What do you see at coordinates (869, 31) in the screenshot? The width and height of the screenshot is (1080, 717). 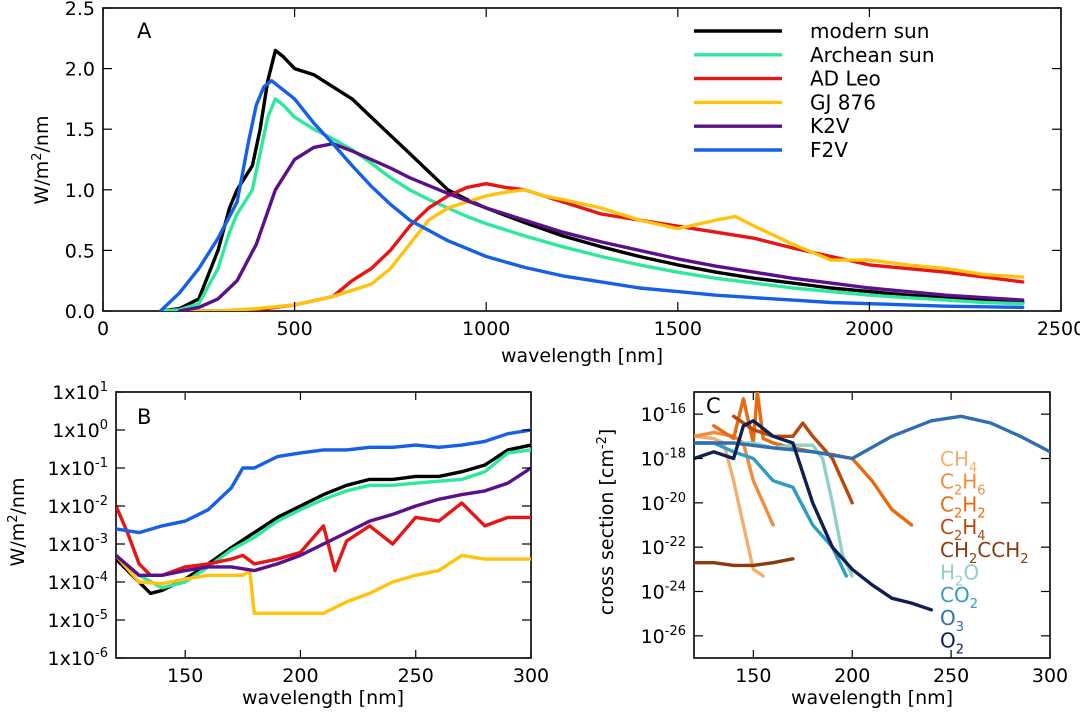 I see `legend-label: modern sun` at bounding box center [869, 31].